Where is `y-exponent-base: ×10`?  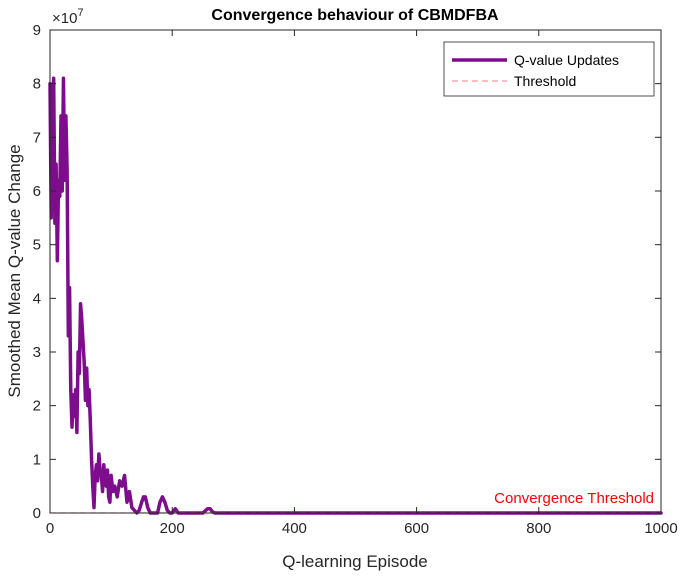
y-exponent-base: ×10 is located at coordinates (64, 18).